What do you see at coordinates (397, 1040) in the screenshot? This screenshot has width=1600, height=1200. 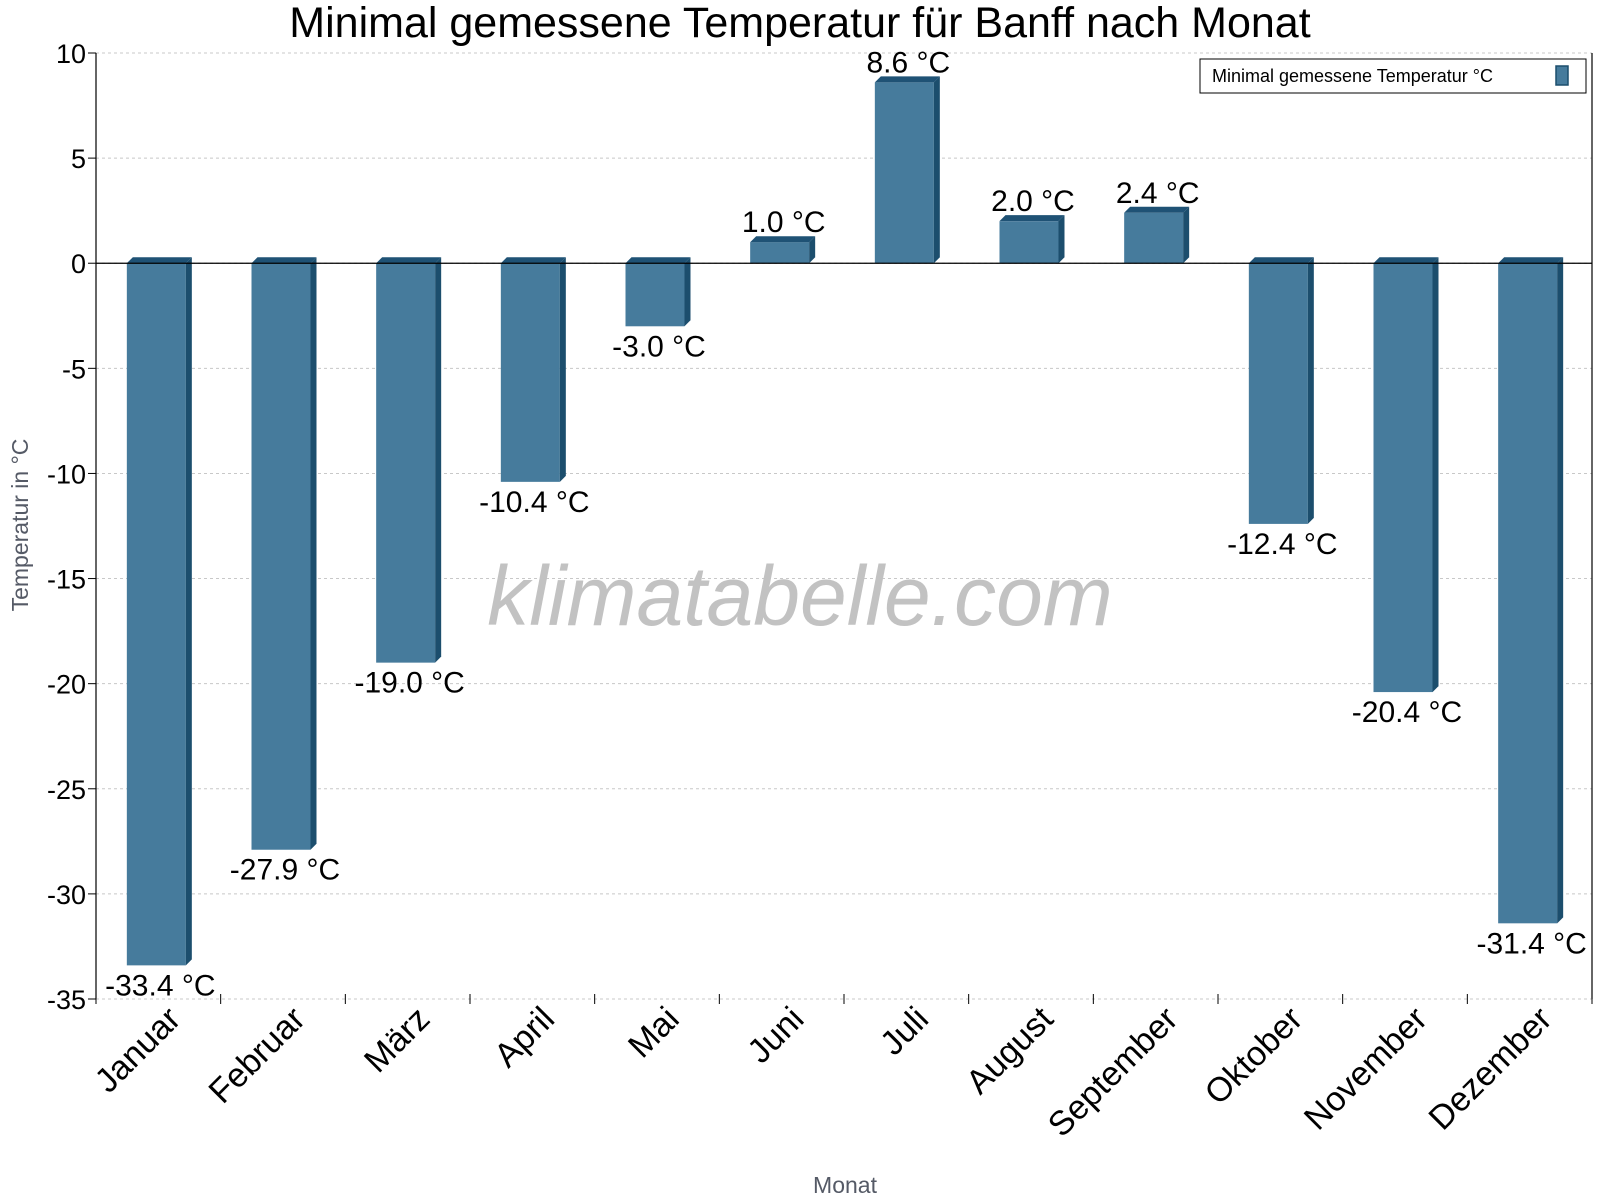 I see `x-tick-label: März` at bounding box center [397, 1040].